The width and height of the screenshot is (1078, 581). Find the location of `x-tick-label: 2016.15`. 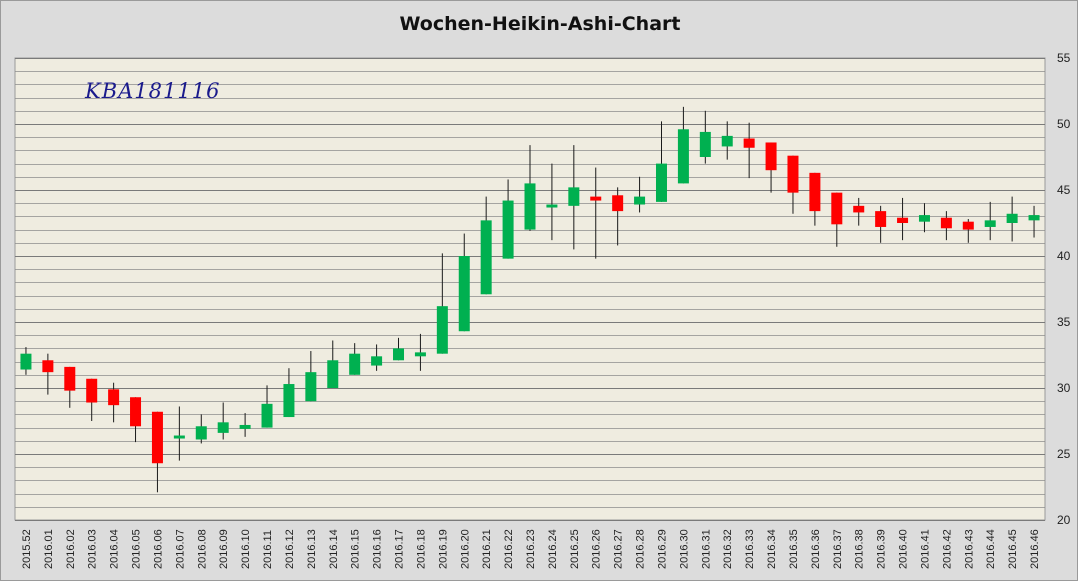

x-tick-label: 2016.15 is located at coordinates (356, 549).